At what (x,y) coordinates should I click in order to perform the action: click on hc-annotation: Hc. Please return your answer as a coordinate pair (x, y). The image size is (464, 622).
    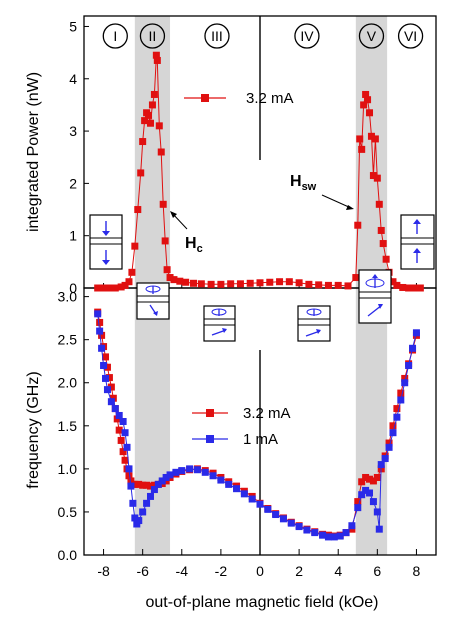
    Looking at the image, I should click on (186, 233).